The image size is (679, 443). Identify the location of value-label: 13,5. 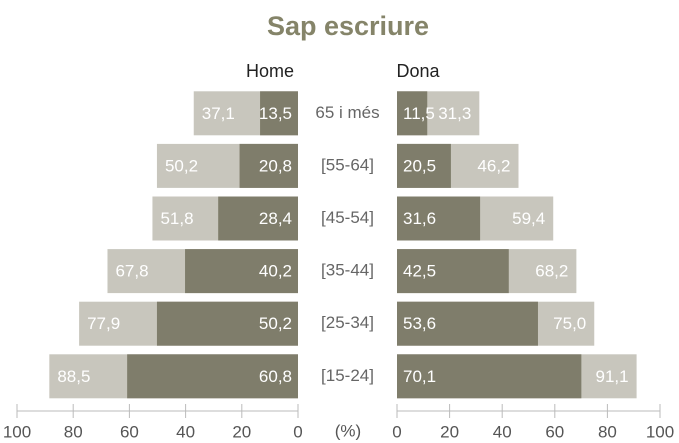
(275, 113).